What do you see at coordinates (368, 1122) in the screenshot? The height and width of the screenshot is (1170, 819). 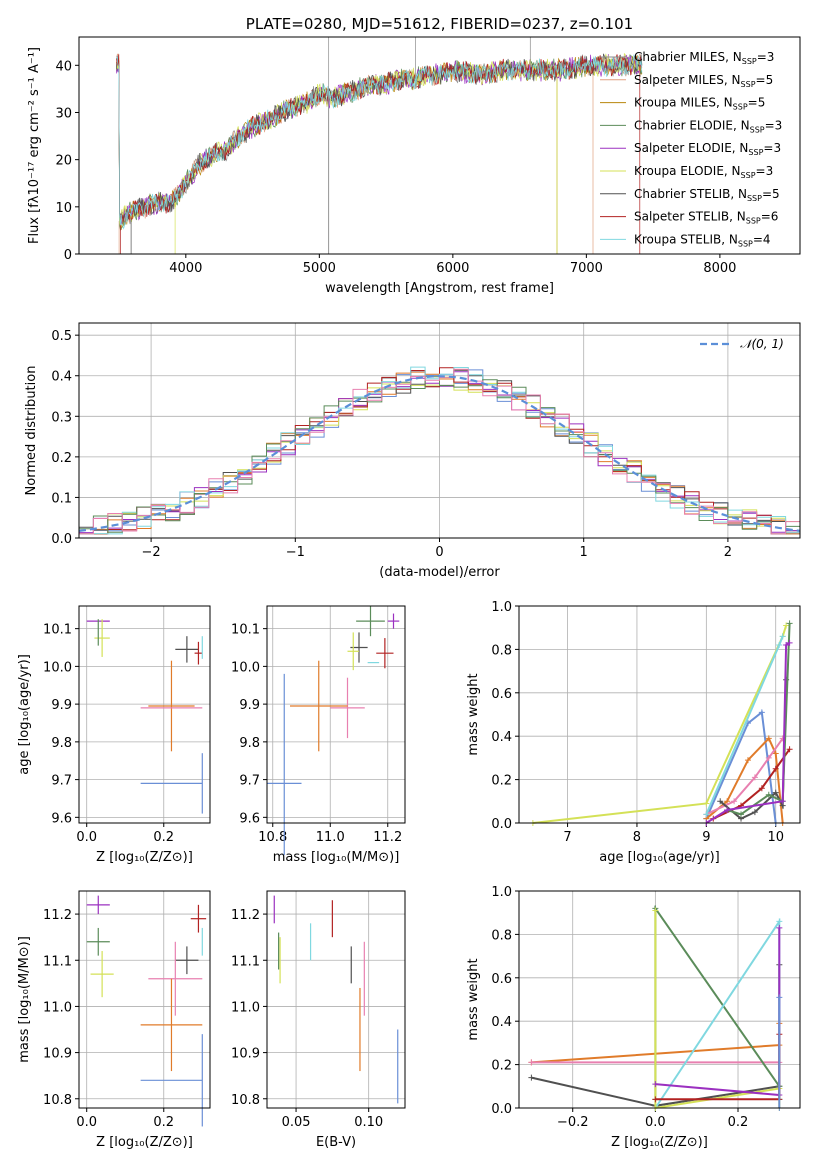 I see `x-tick-label: 0.10` at bounding box center [368, 1122].